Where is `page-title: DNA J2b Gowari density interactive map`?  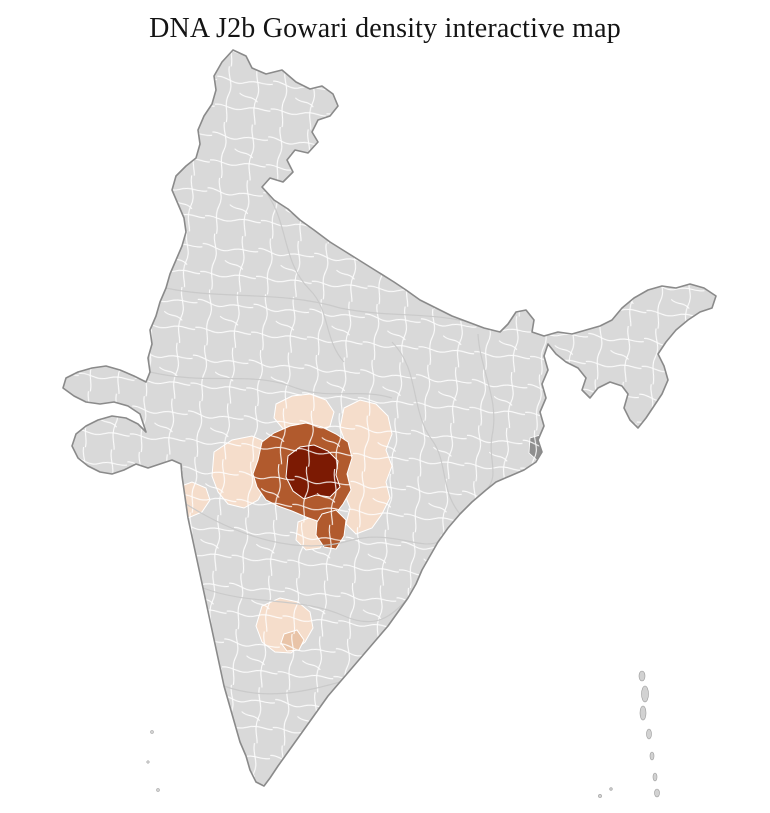
page-title: DNA J2b Gowari density interactive map is located at coordinates (385, 28).